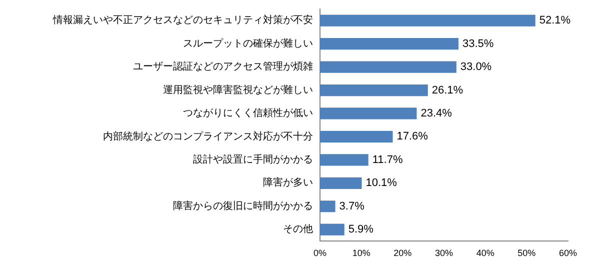 The height and width of the screenshot is (264, 590). Describe the element at coordinates (444, 253) in the screenshot. I see `x-tick-label: 30%` at that location.